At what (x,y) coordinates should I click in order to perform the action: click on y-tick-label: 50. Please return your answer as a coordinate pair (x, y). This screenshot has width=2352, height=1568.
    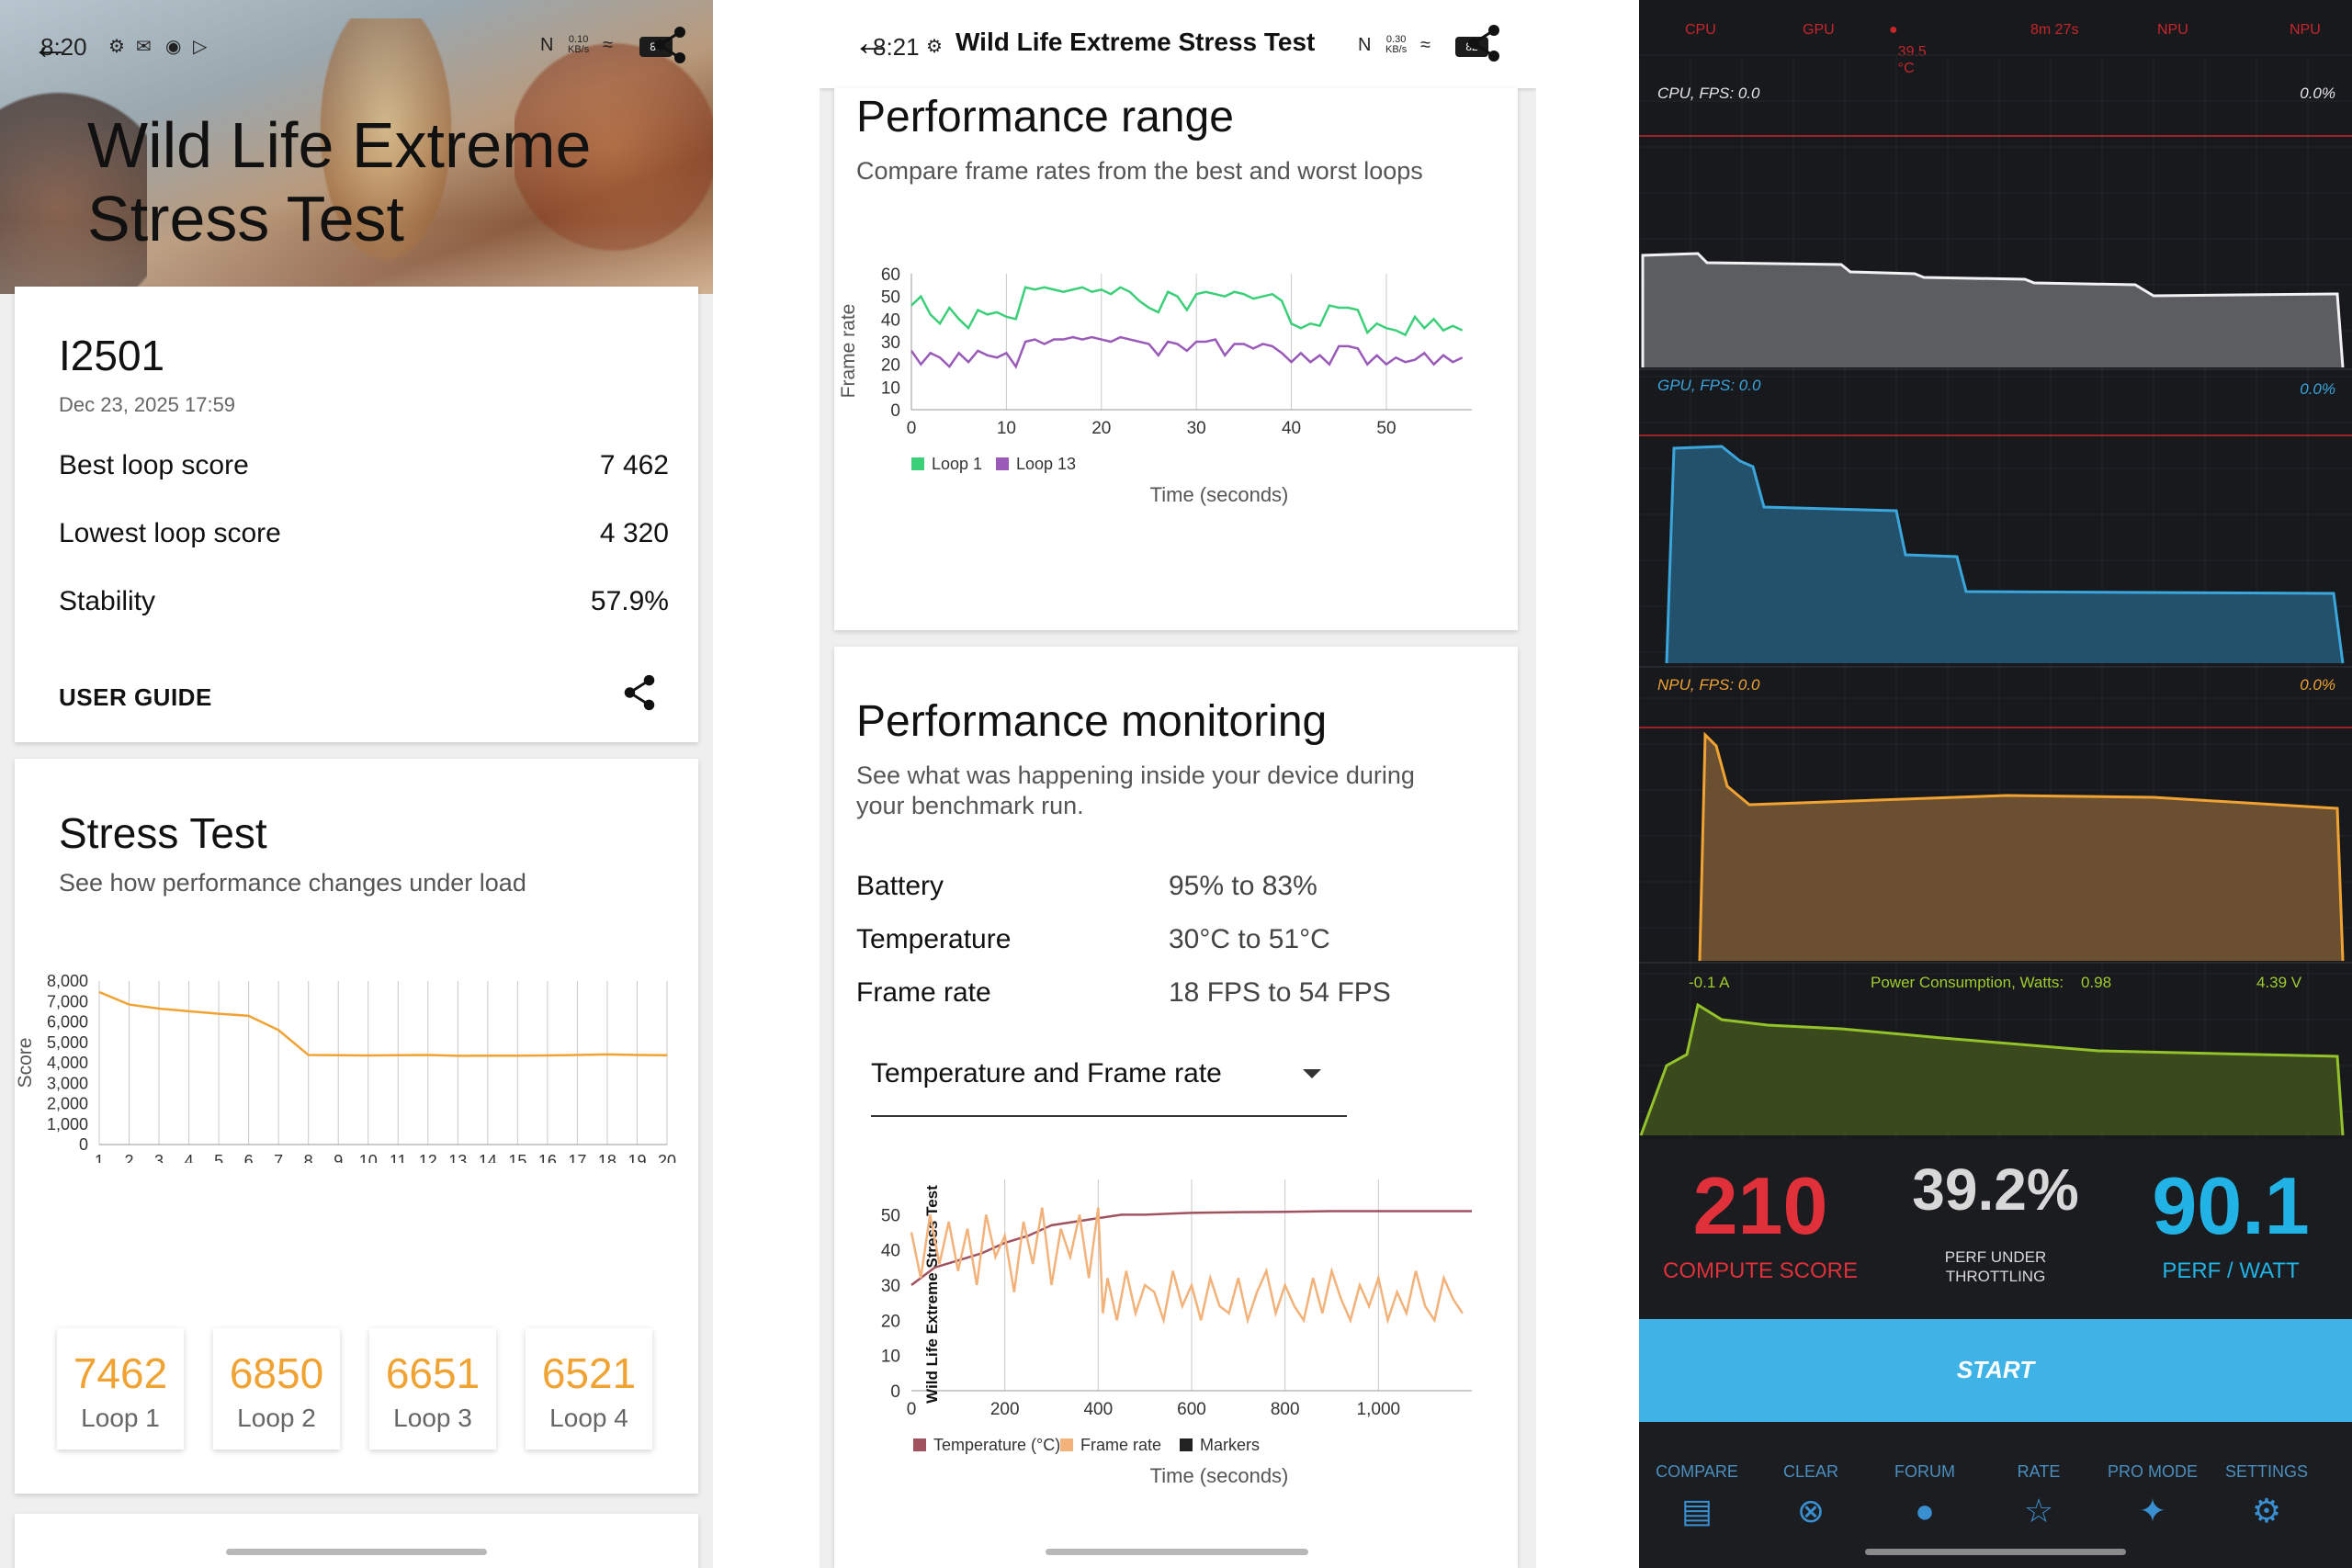
    Looking at the image, I should click on (890, 298).